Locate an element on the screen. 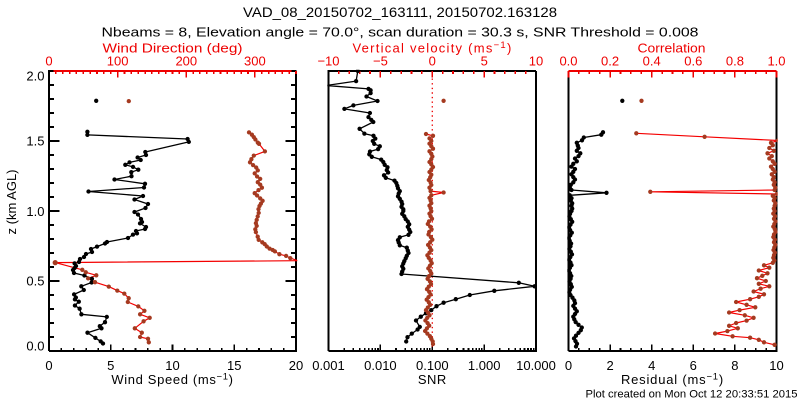  svg-text: 200 is located at coordinates (186, 61).